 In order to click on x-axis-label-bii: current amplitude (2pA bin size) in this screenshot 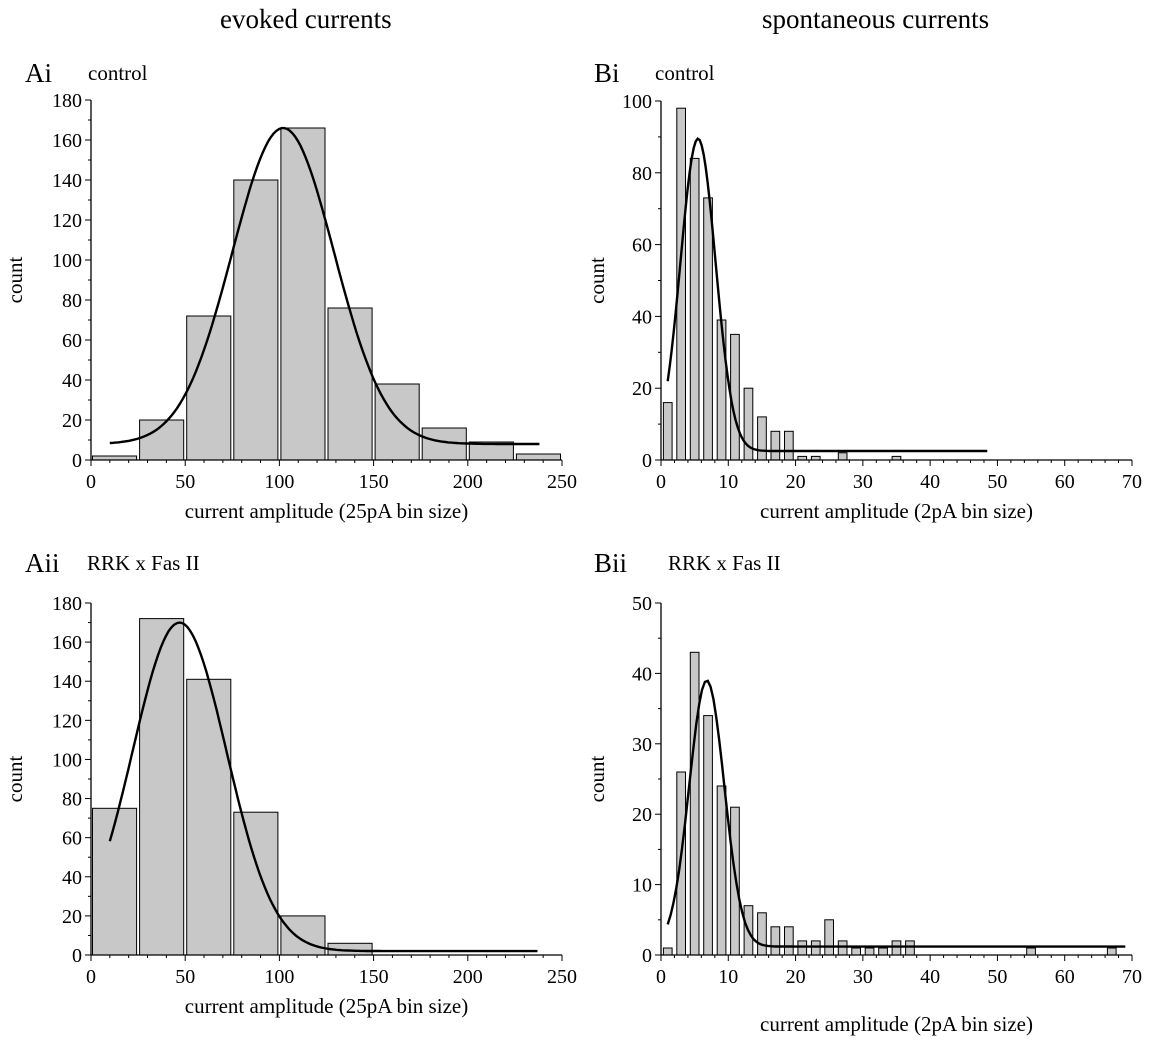, I will do `click(896, 1024)`.